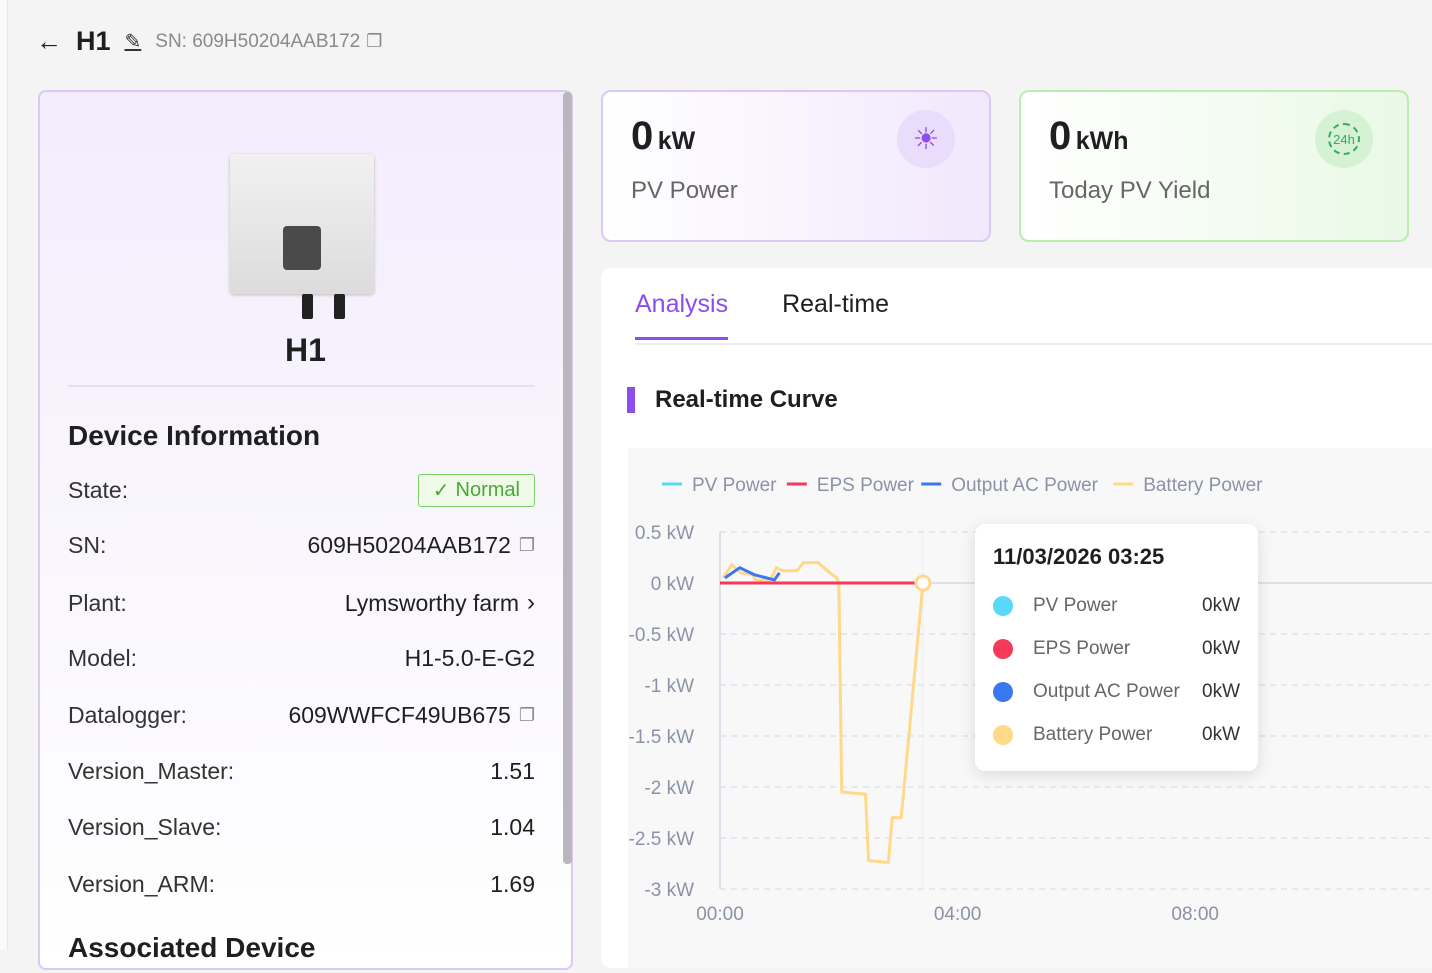  Describe the element at coordinates (1214, 166) in the screenshot. I see `today-yield-card: 0 kWh Today PV Yield 24h` at that location.